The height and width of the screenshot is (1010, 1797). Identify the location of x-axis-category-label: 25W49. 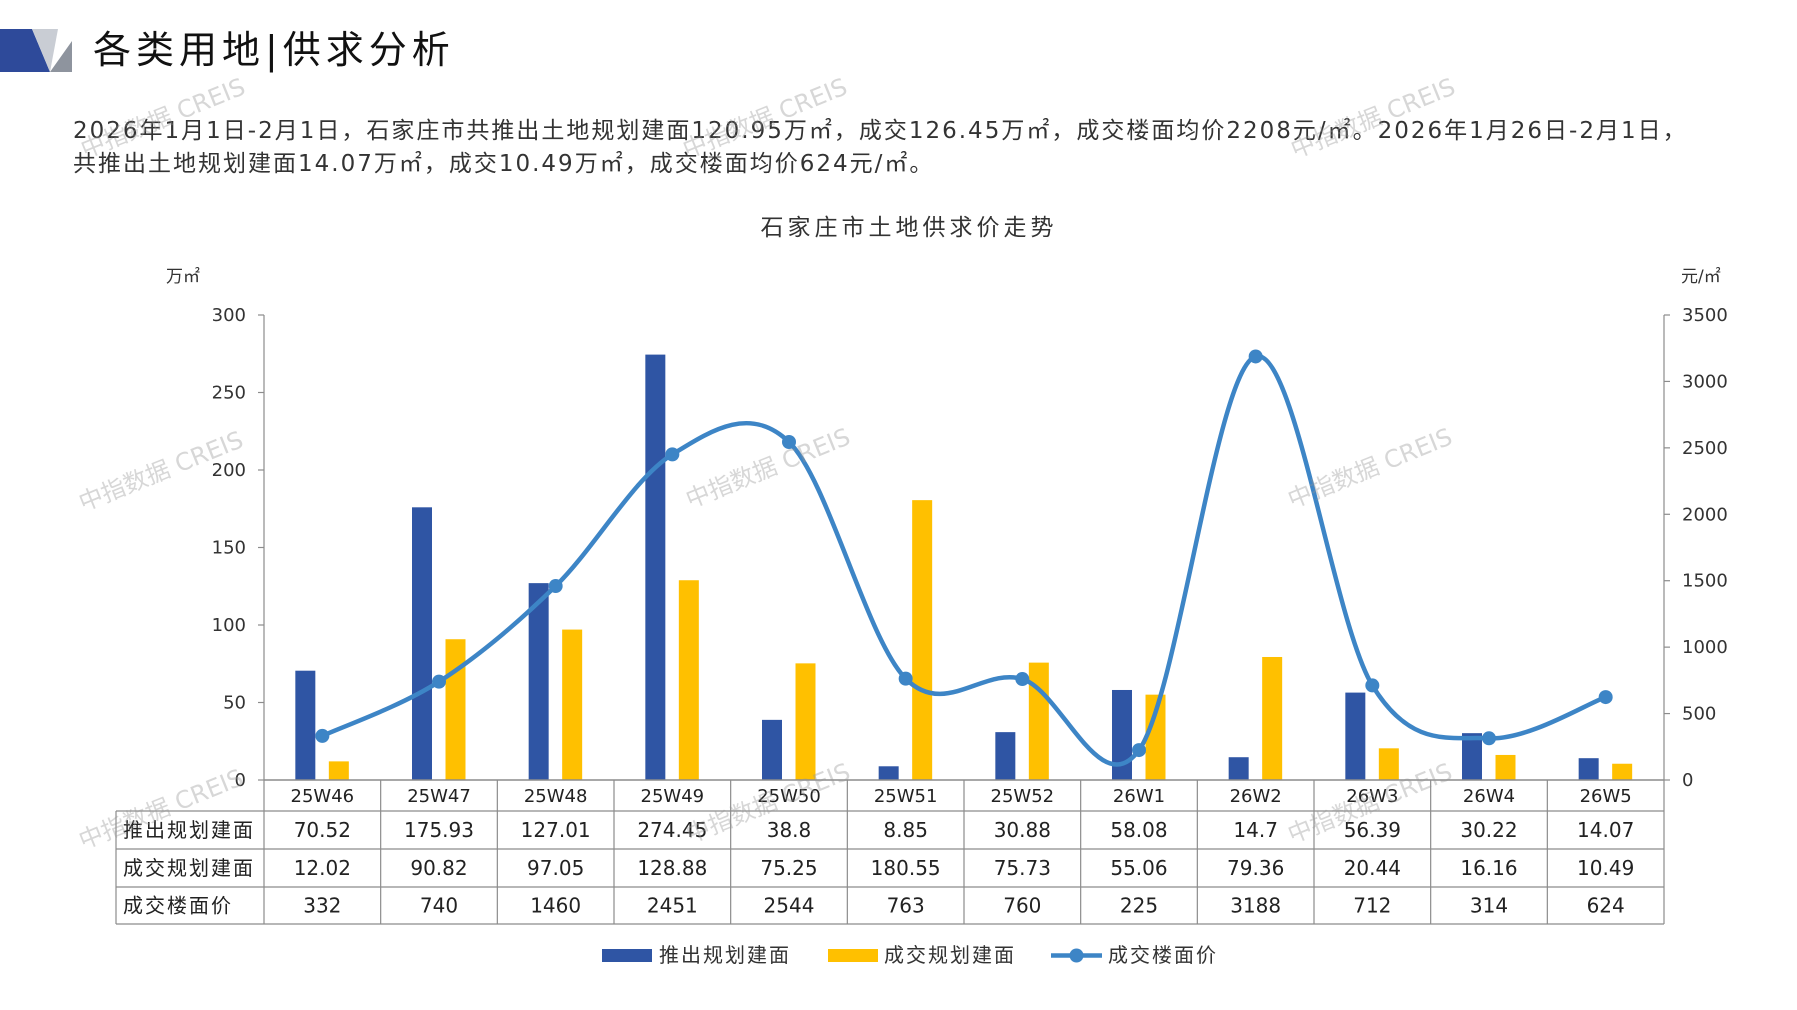
(673, 796).